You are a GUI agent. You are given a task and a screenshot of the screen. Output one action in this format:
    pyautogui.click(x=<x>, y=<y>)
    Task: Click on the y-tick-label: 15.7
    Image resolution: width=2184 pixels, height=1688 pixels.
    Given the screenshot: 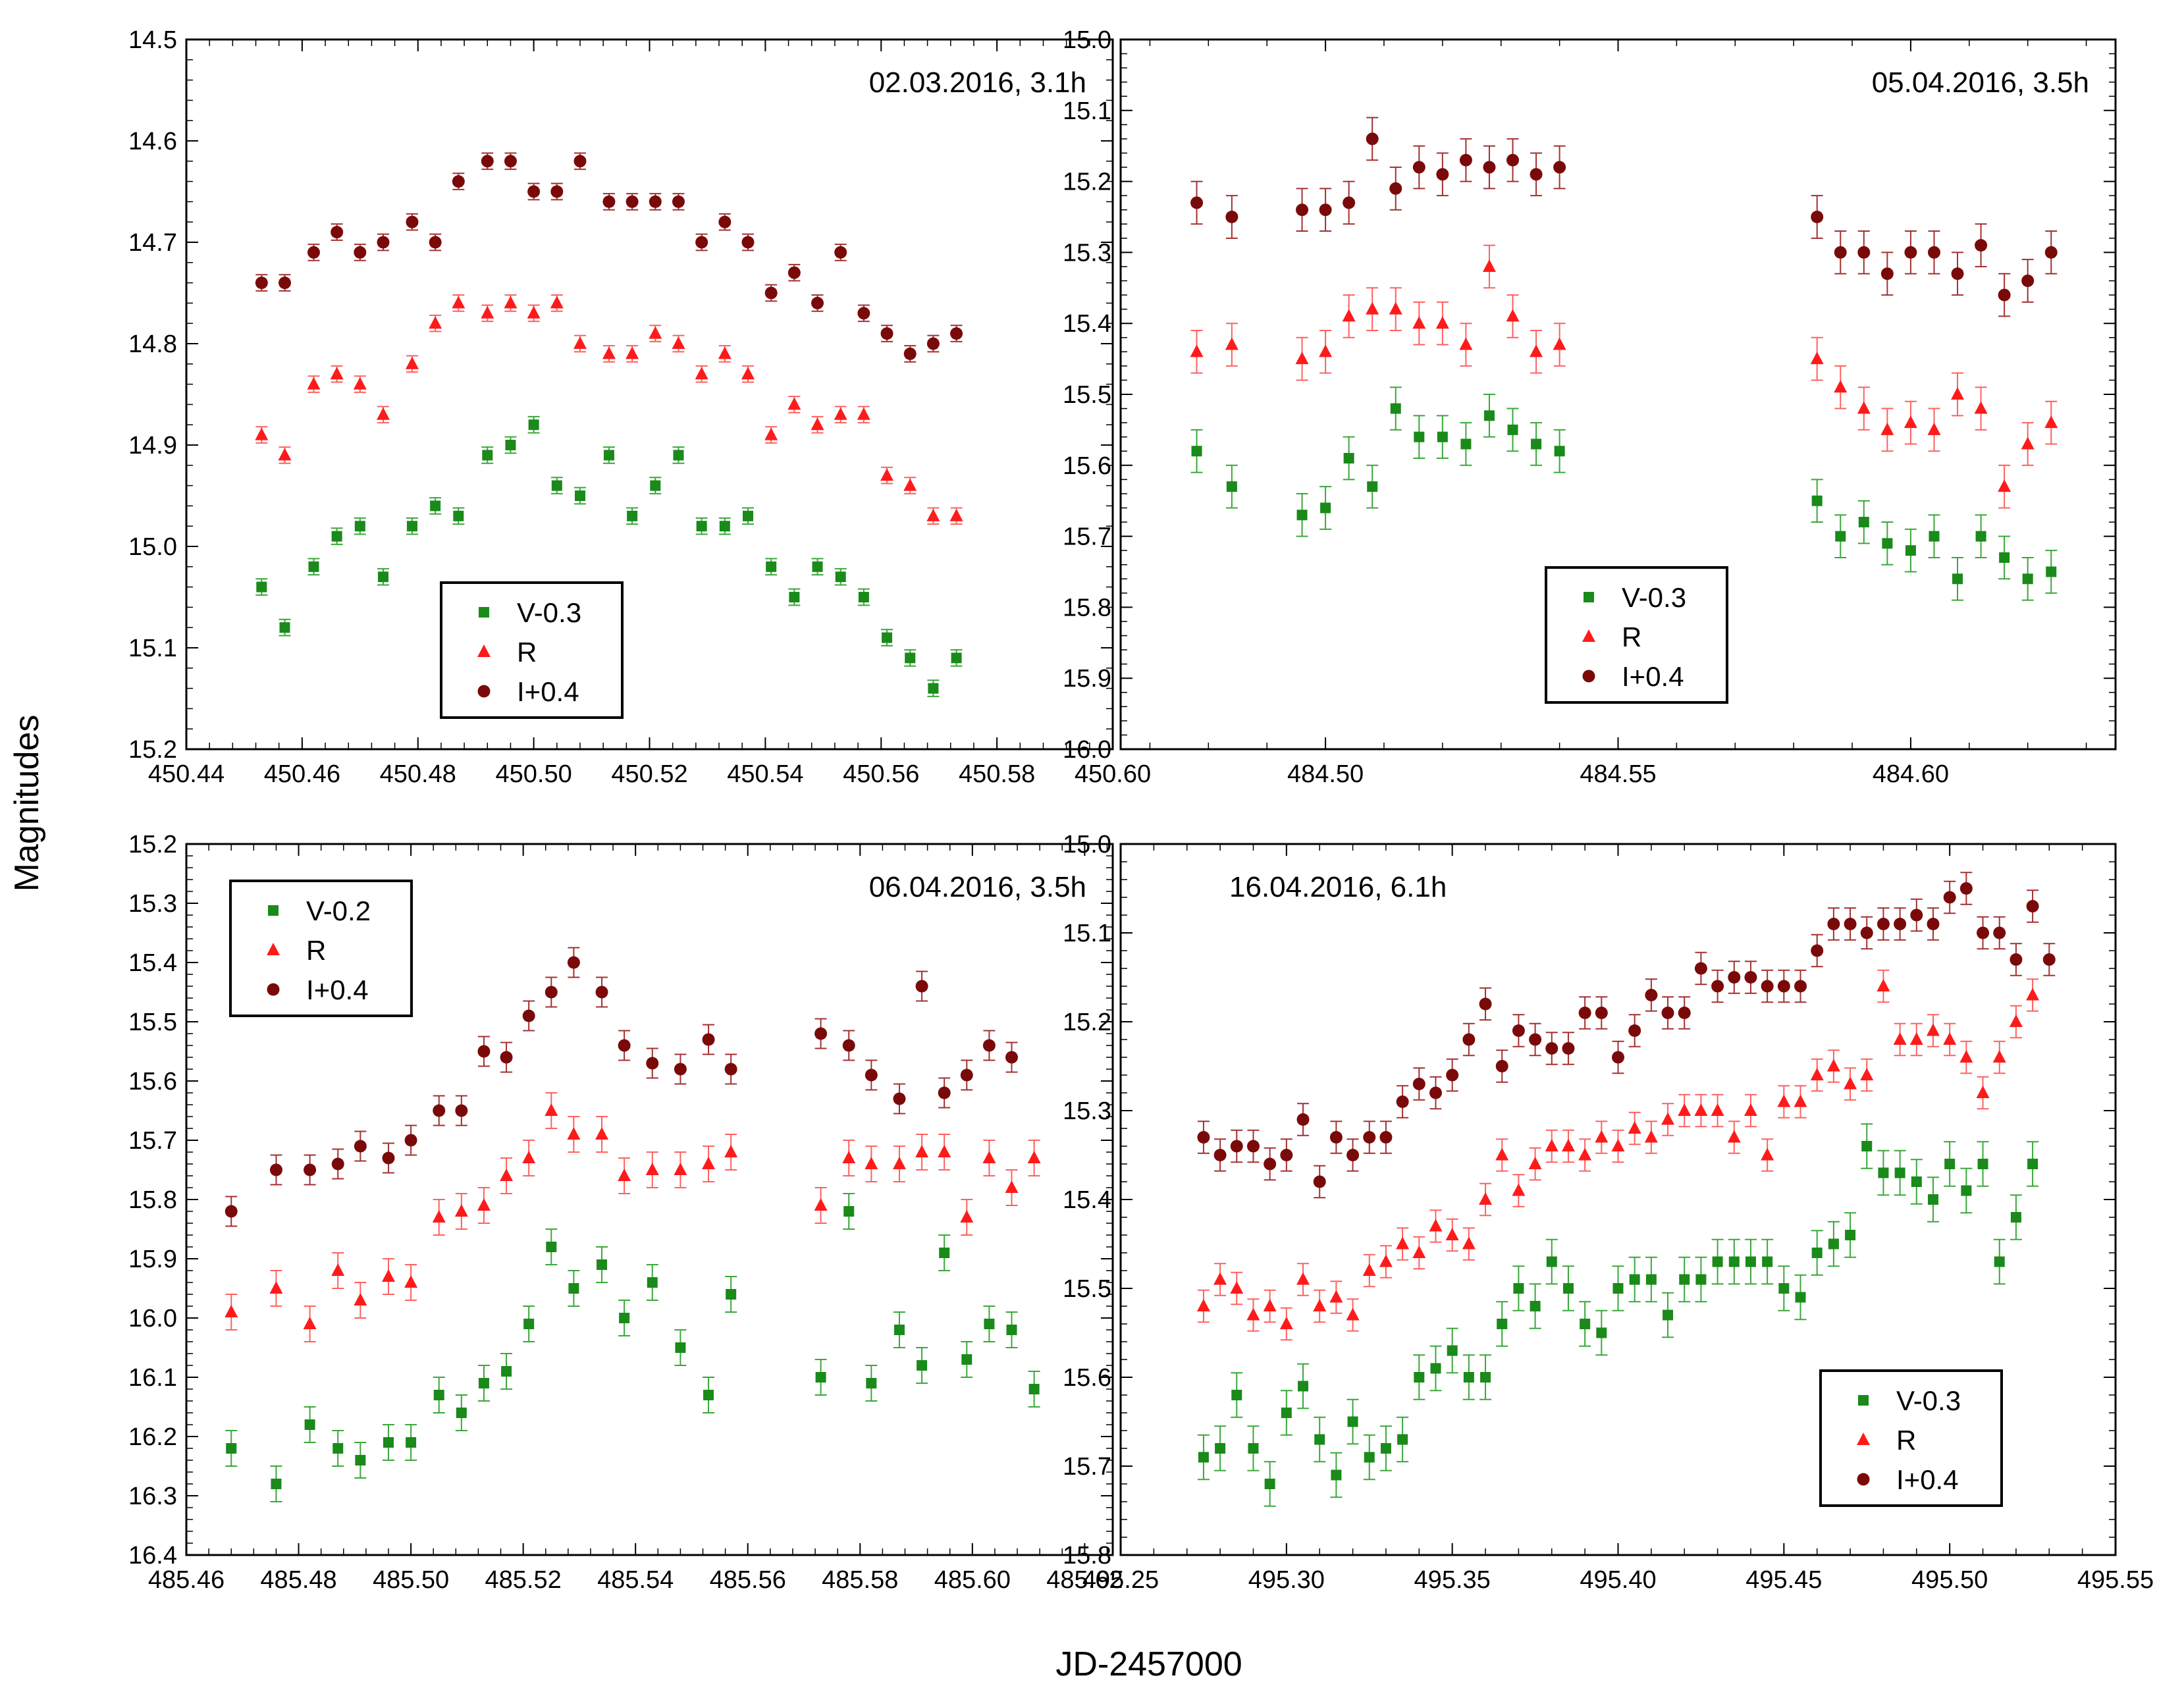 What is the action you would take?
    pyautogui.click(x=1087, y=537)
    